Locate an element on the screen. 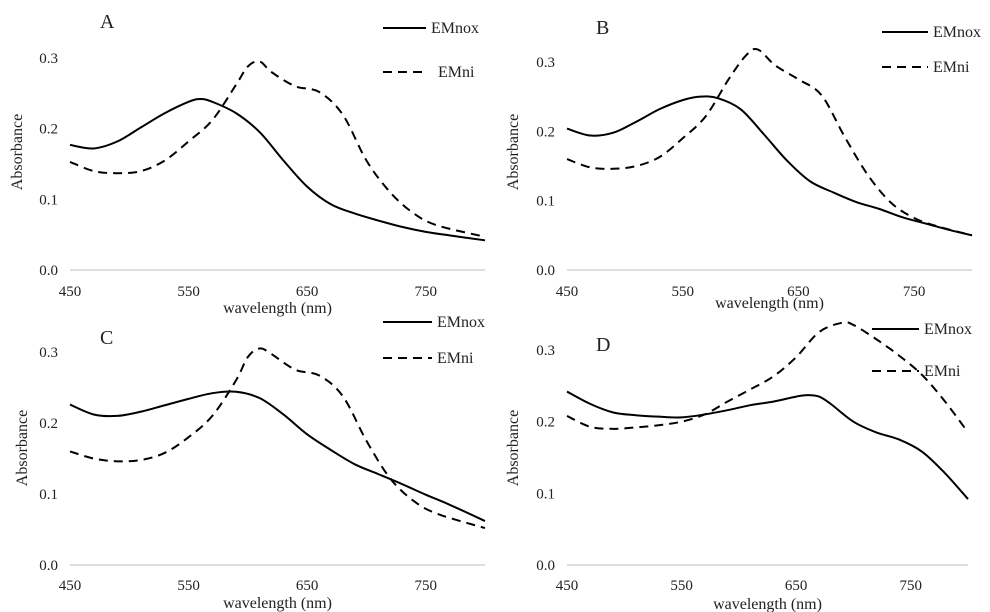 The image size is (990, 612). panel-letter: A is located at coordinates (107, 22).